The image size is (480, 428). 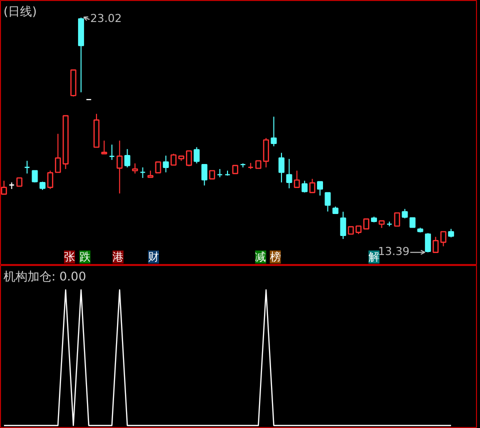 What do you see at coordinates (154, 257) in the screenshot?
I see `annotation: 财` at bounding box center [154, 257].